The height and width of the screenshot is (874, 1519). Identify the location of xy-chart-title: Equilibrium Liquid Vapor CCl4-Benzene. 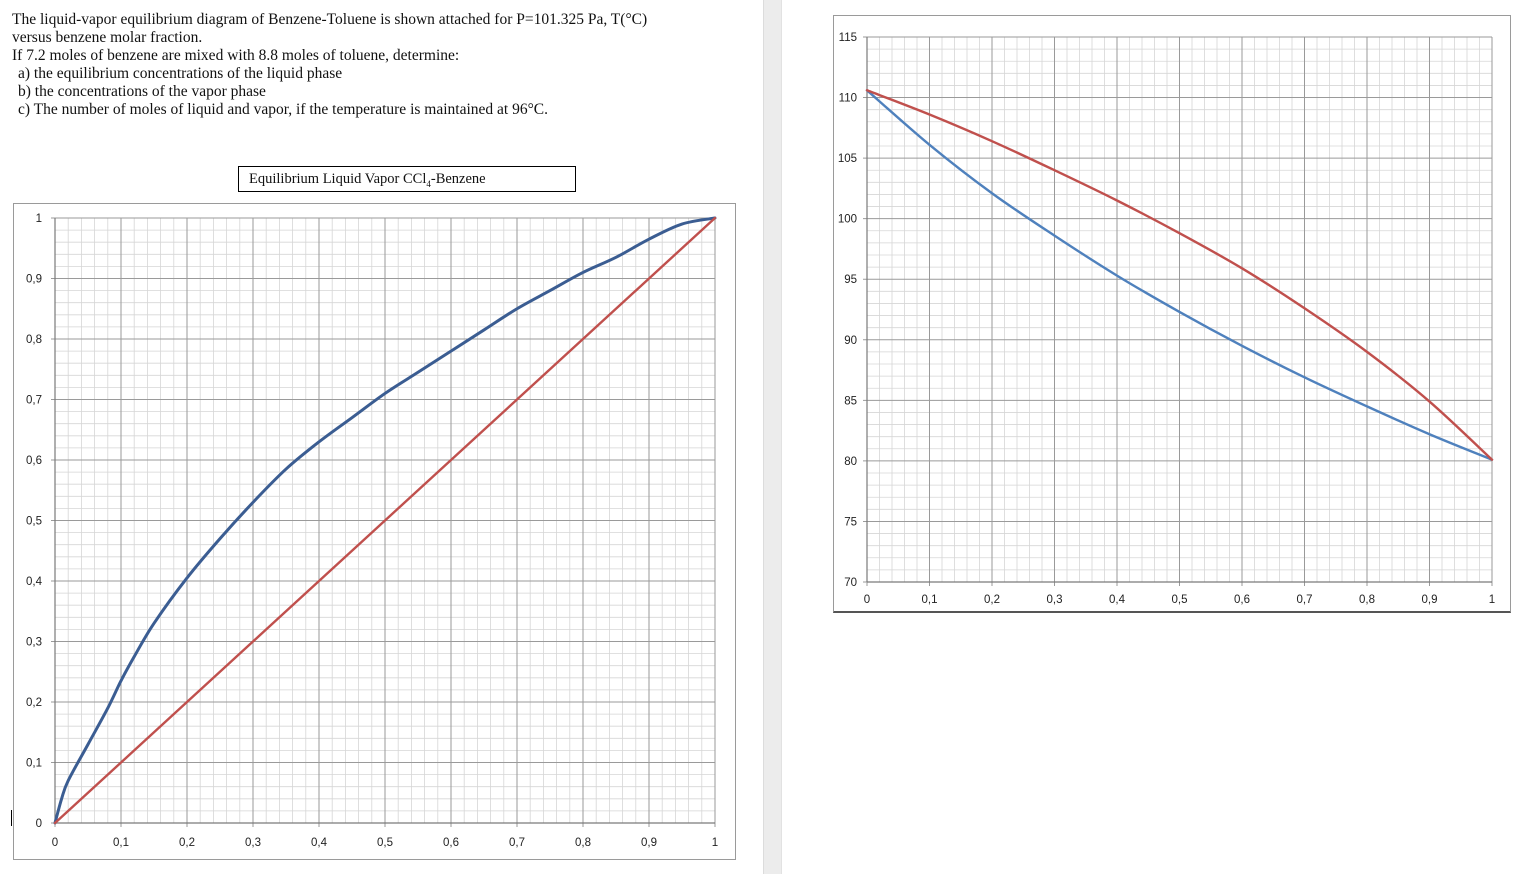
(407, 179).